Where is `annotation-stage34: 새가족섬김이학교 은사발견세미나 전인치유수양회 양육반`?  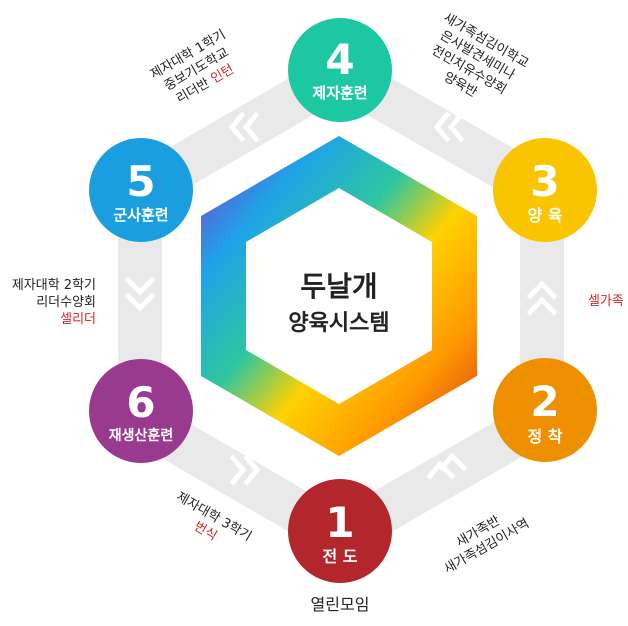 annotation-stage34: 새가족섬김이학교 은사발견세미나 전인치유수양회 양육반 is located at coordinates (480, 56).